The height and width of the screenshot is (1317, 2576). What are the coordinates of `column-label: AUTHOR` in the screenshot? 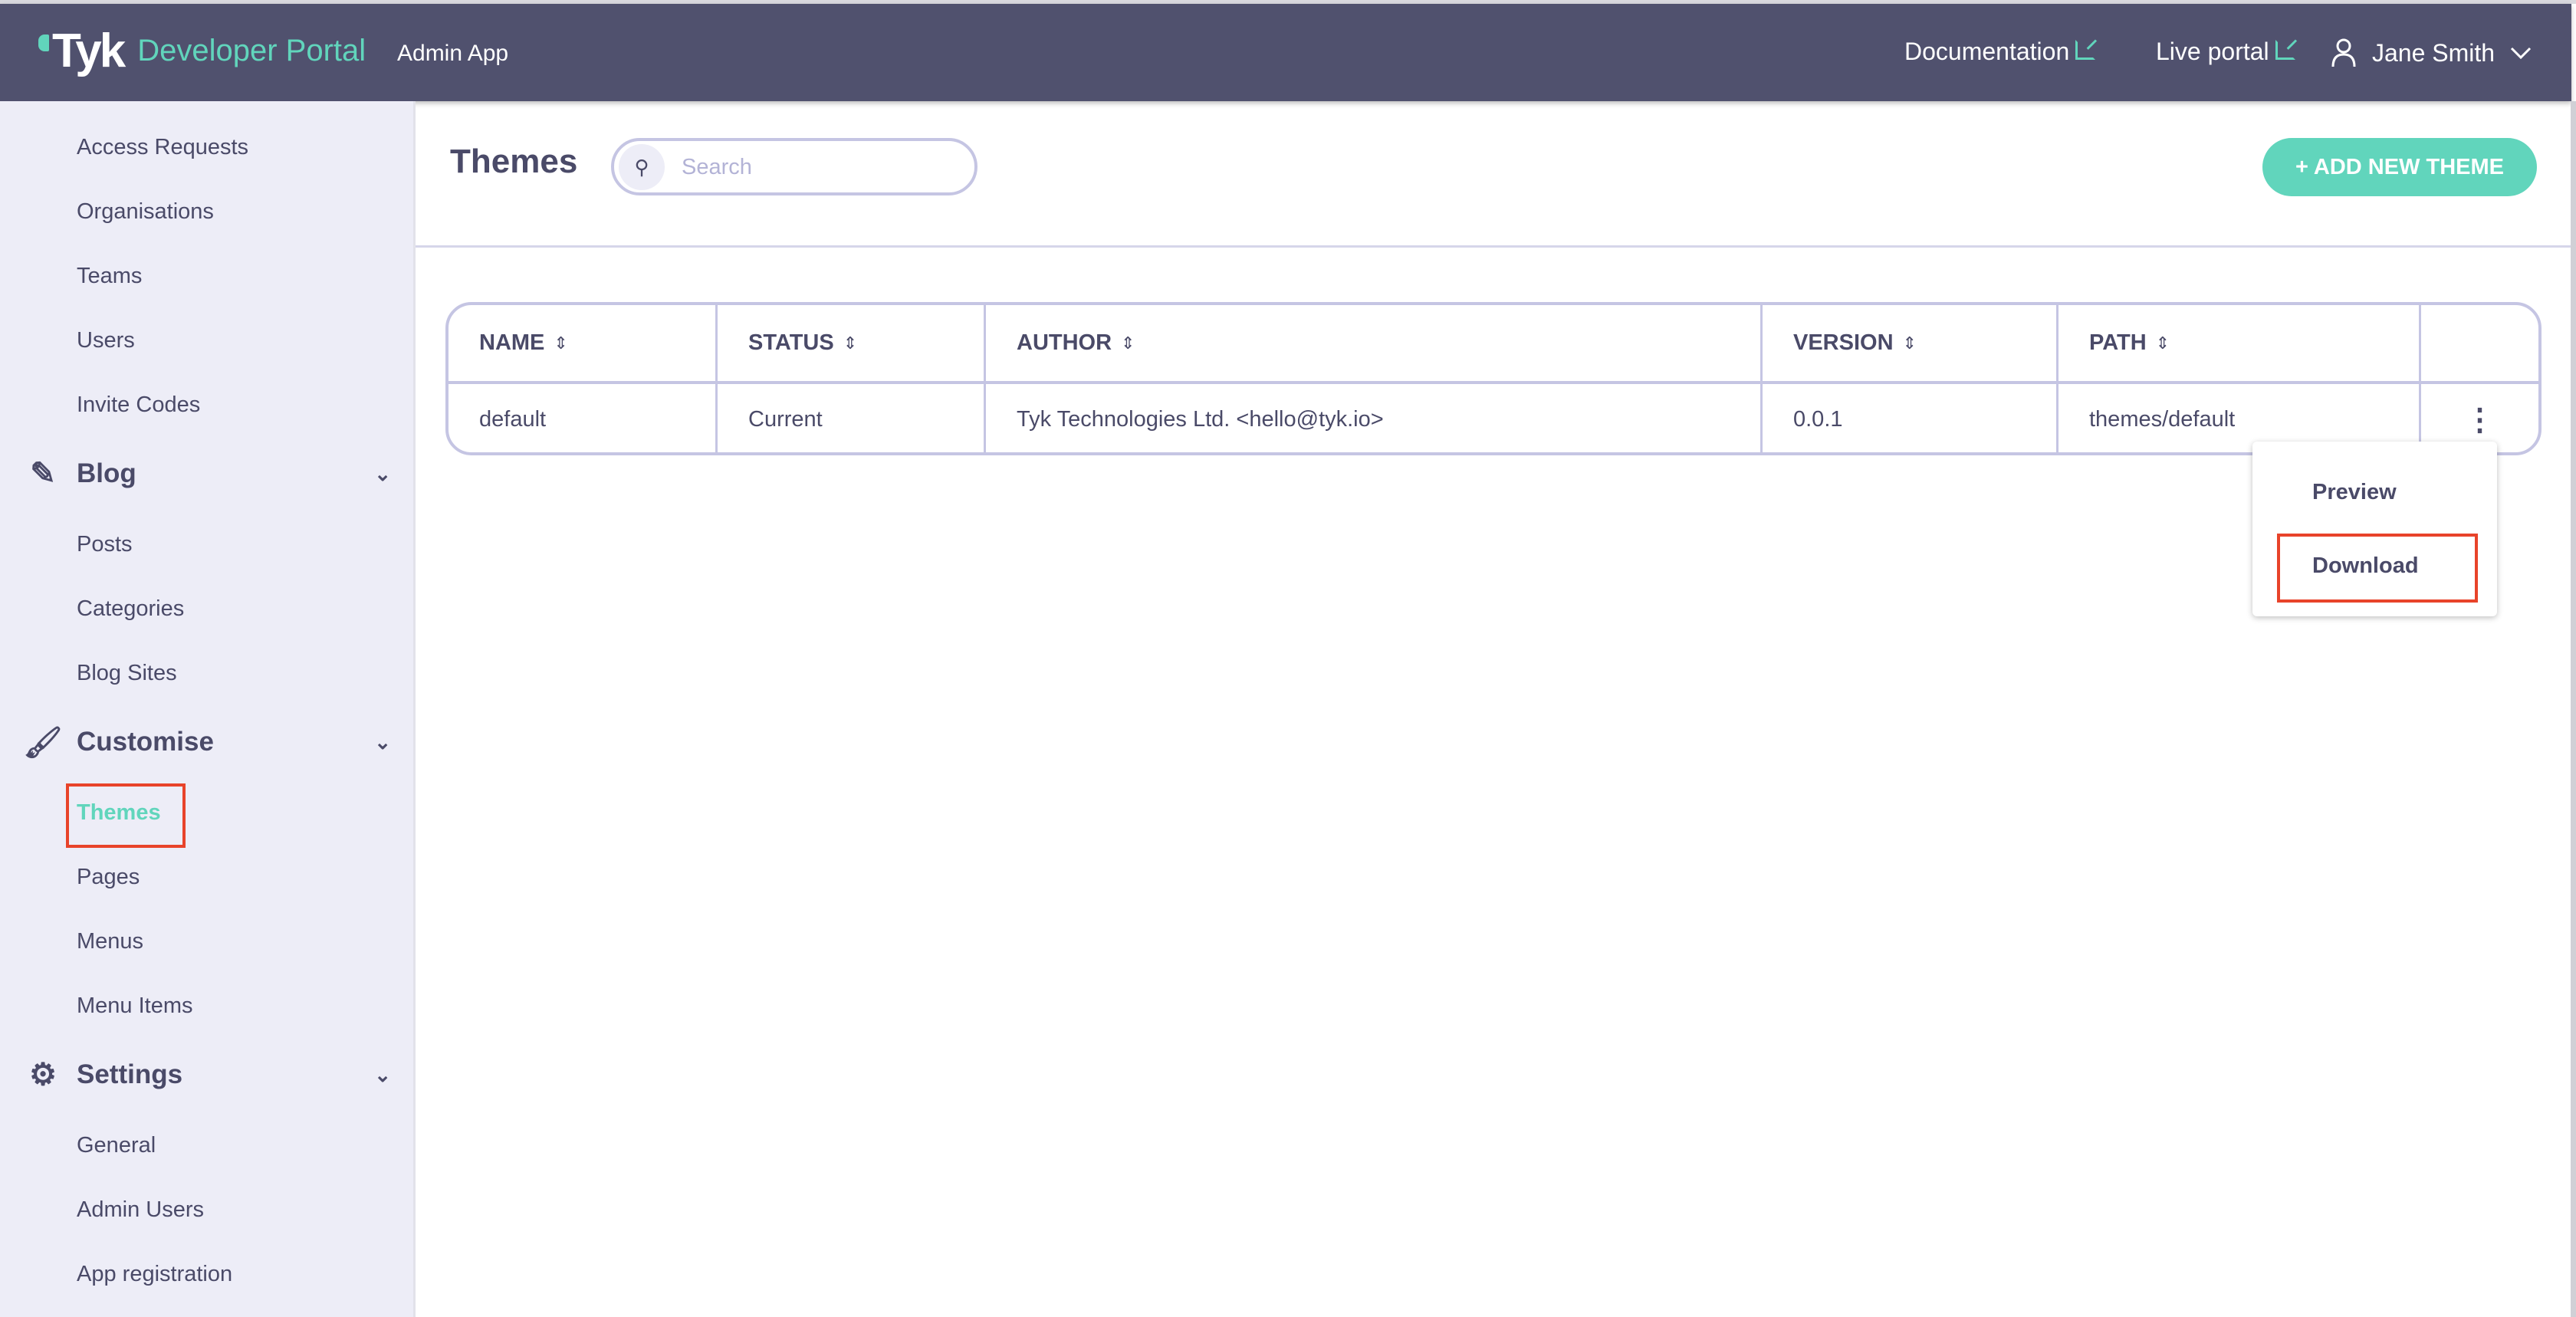 It's located at (1064, 343).